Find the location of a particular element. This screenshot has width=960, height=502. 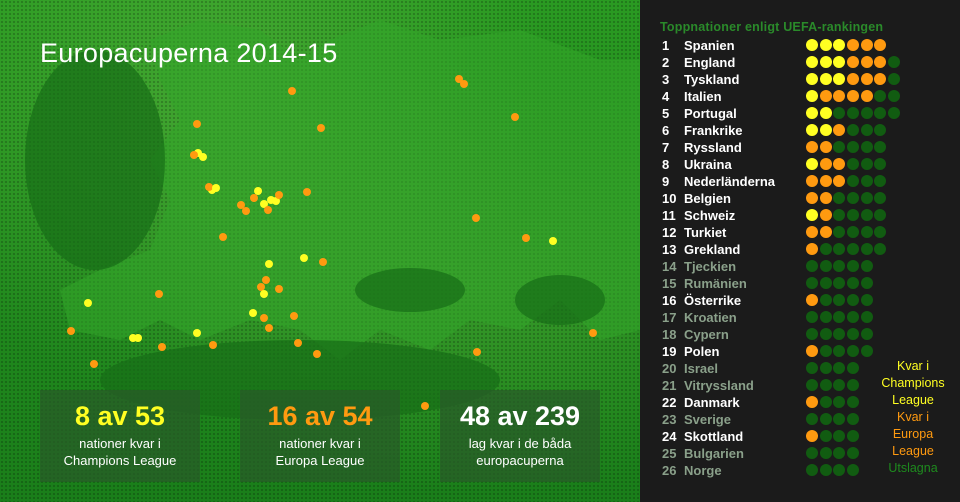

rank-number: 9 is located at coordinates (666, 181).